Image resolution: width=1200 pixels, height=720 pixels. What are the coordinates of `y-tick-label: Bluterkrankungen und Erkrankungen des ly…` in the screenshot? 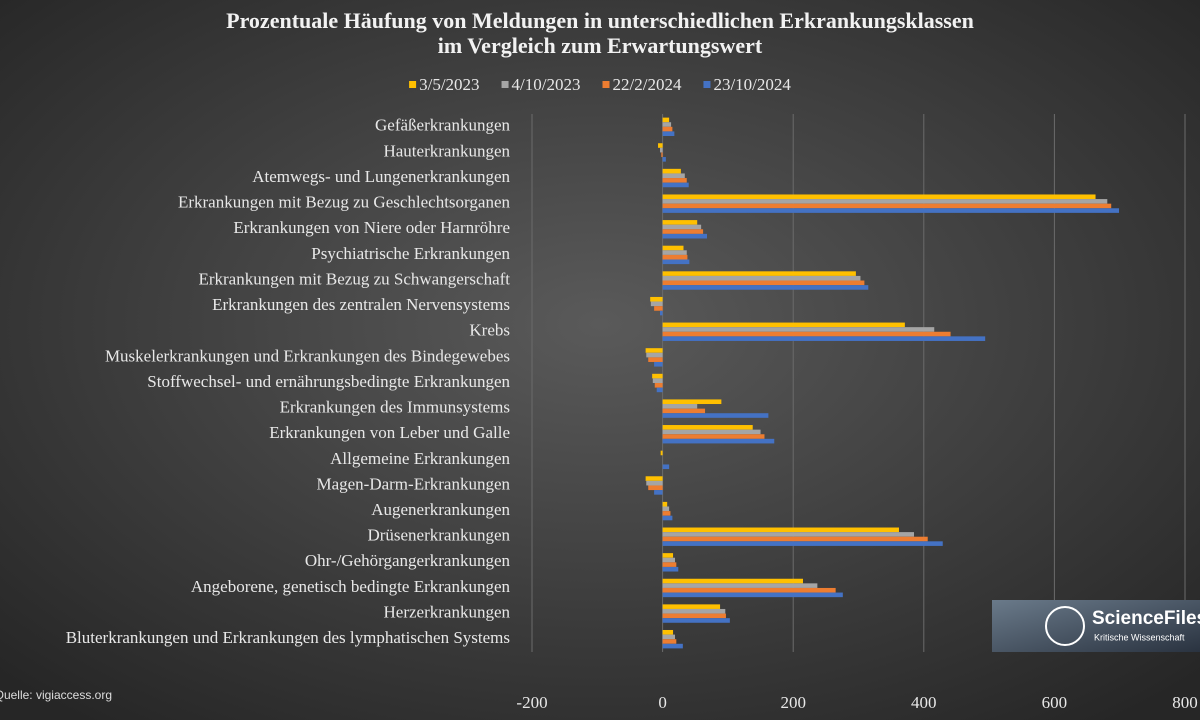 It's located at (288, 637).